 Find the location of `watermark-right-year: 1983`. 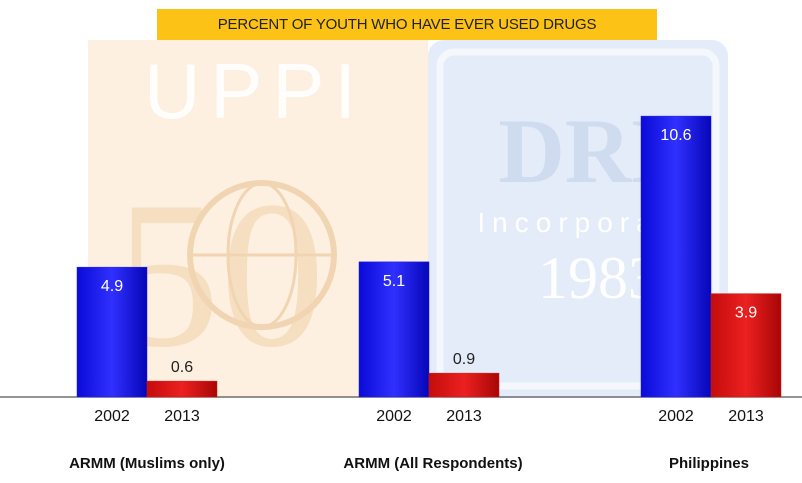

watermark-right-year: 1983 is located at coordinates (598, 278).